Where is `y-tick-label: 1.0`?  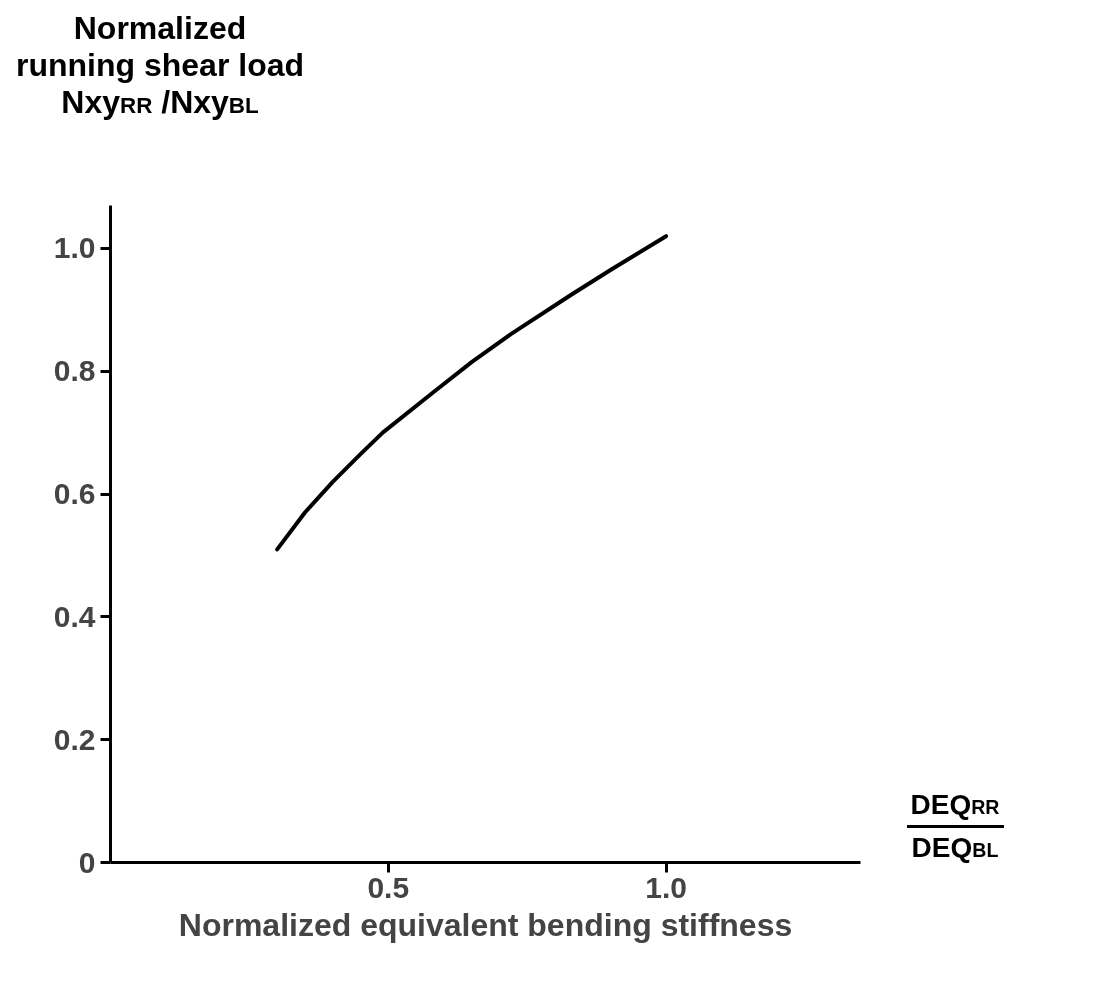 y-tick-label: 1.0 is located at coordinates (74, 248).